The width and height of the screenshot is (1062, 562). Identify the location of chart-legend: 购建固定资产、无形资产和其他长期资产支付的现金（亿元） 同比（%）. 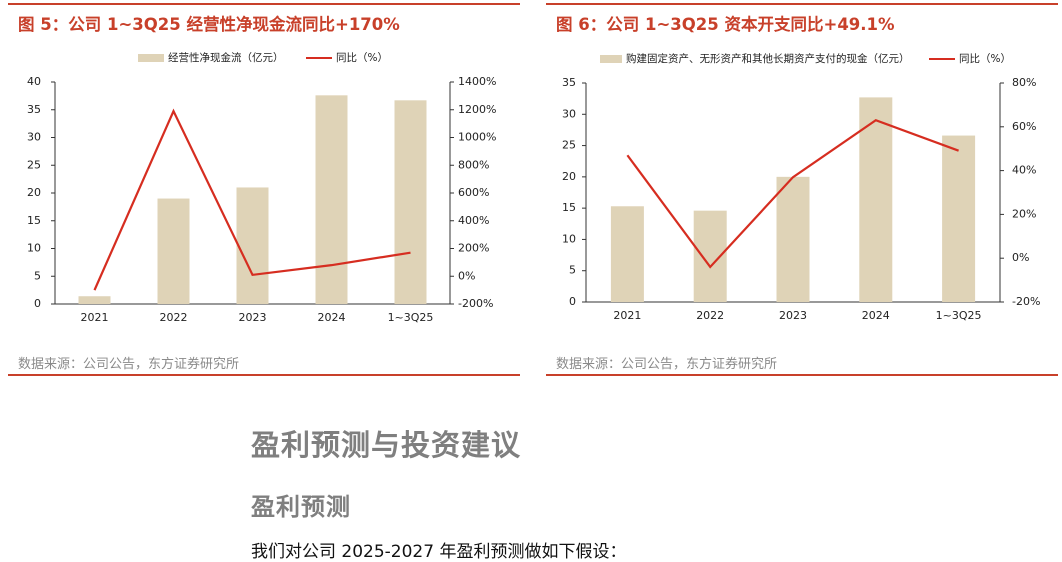
(805, 58).